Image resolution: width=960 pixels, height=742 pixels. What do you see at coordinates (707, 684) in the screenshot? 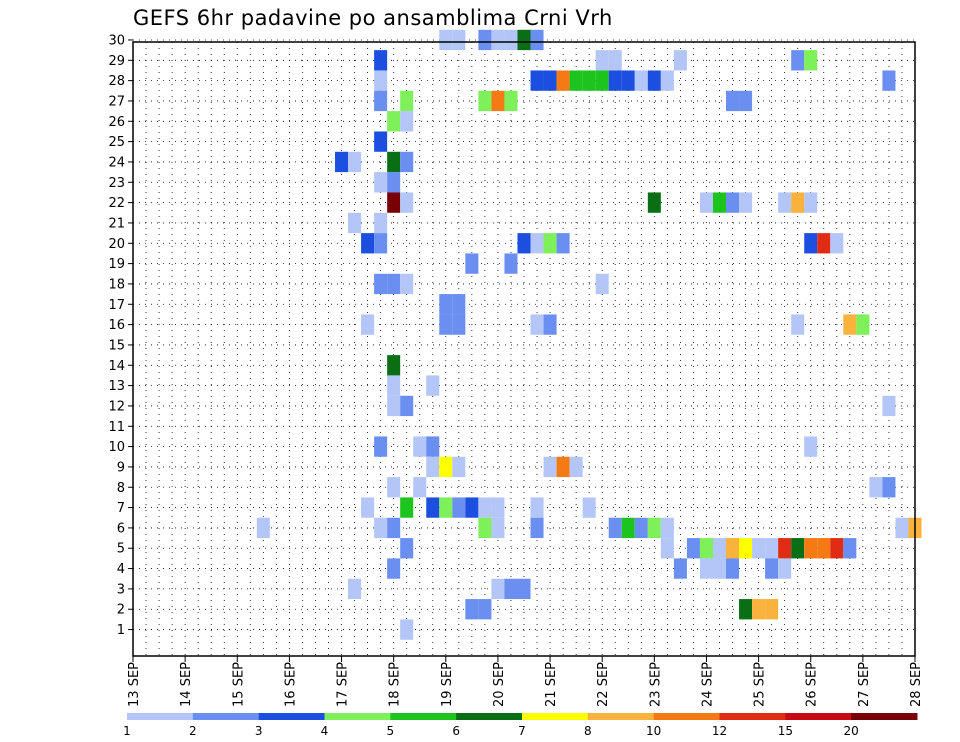
I see `x-tick-label: 24 SEP` at bounding box center [707, 684].